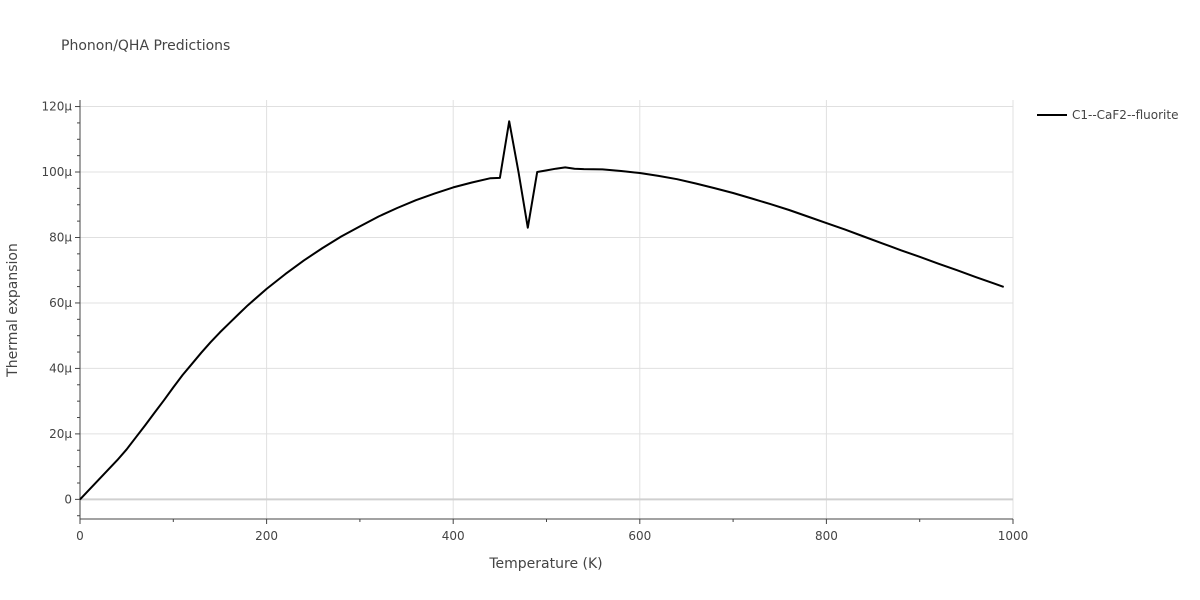 The width and height of the screenshot is (1200, 600). Describe the element at coordinates (639, 536) in the screenshot. I see `x-tick-label: 600` at that location.